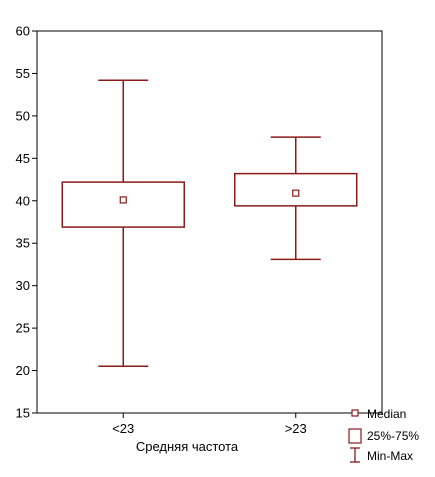 The image size is (435, 477). What do you see at coordinates (209, 424) in the screenshot?
I see `x-axis: <23 >23` at bounding box center [209, 424].